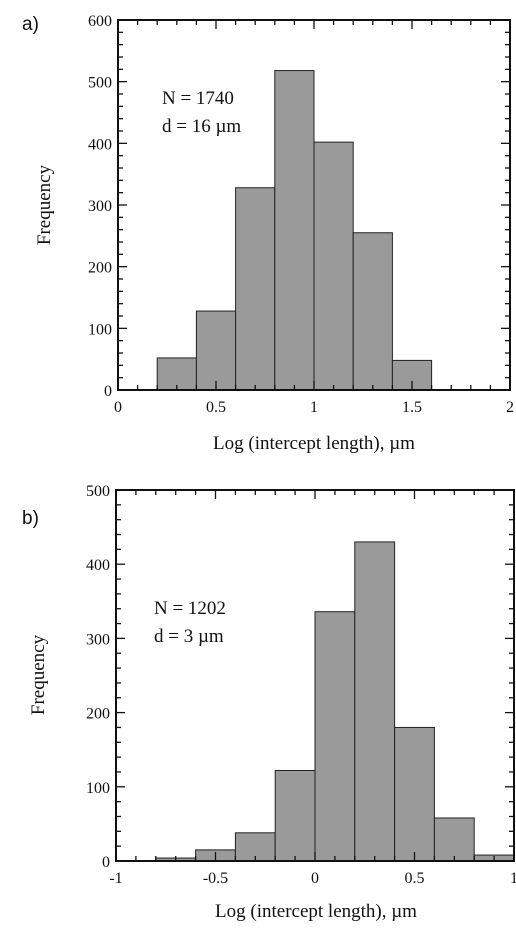 The height and width of the screenshot is (928, 516). Describe the element at coordinates (189, 636) in the screenshot. I see `panel-b-annotation-d: d = 3 µm` at that location.